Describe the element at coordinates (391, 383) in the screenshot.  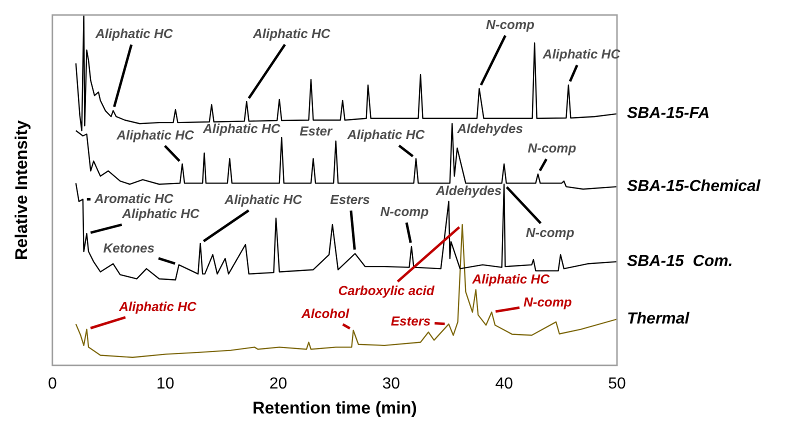
I see `x-tick-label: 30` at that location.